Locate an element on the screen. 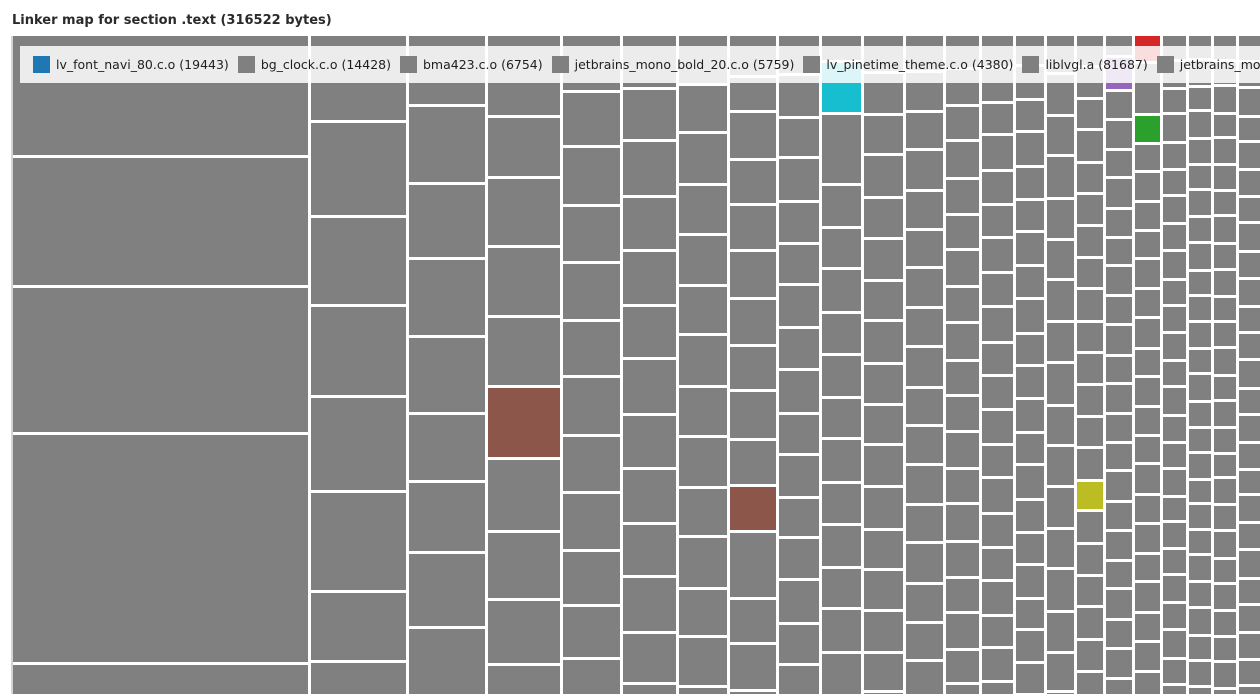 Image resolution: width=1260 pixels, height=694 pixels. treemap-cell-brown is located at coordinates (524, 422).